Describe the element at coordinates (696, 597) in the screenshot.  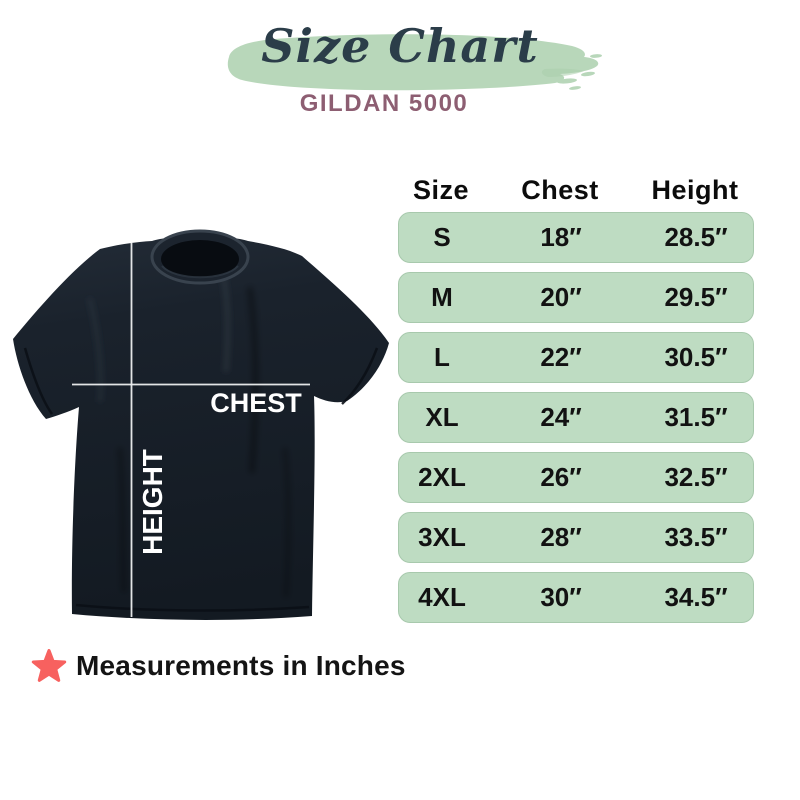
I see `cell-height: 34.5″` at that location.